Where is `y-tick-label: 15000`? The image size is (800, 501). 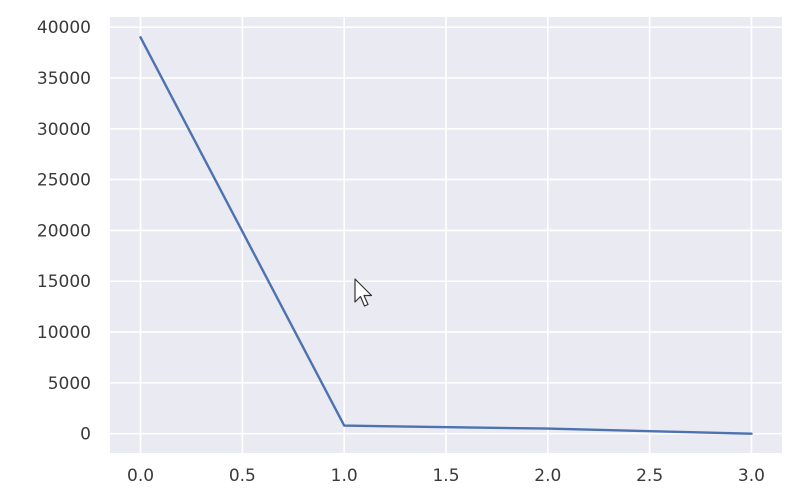
y-tick-label: 15000 is located at coordinates (64, 282).